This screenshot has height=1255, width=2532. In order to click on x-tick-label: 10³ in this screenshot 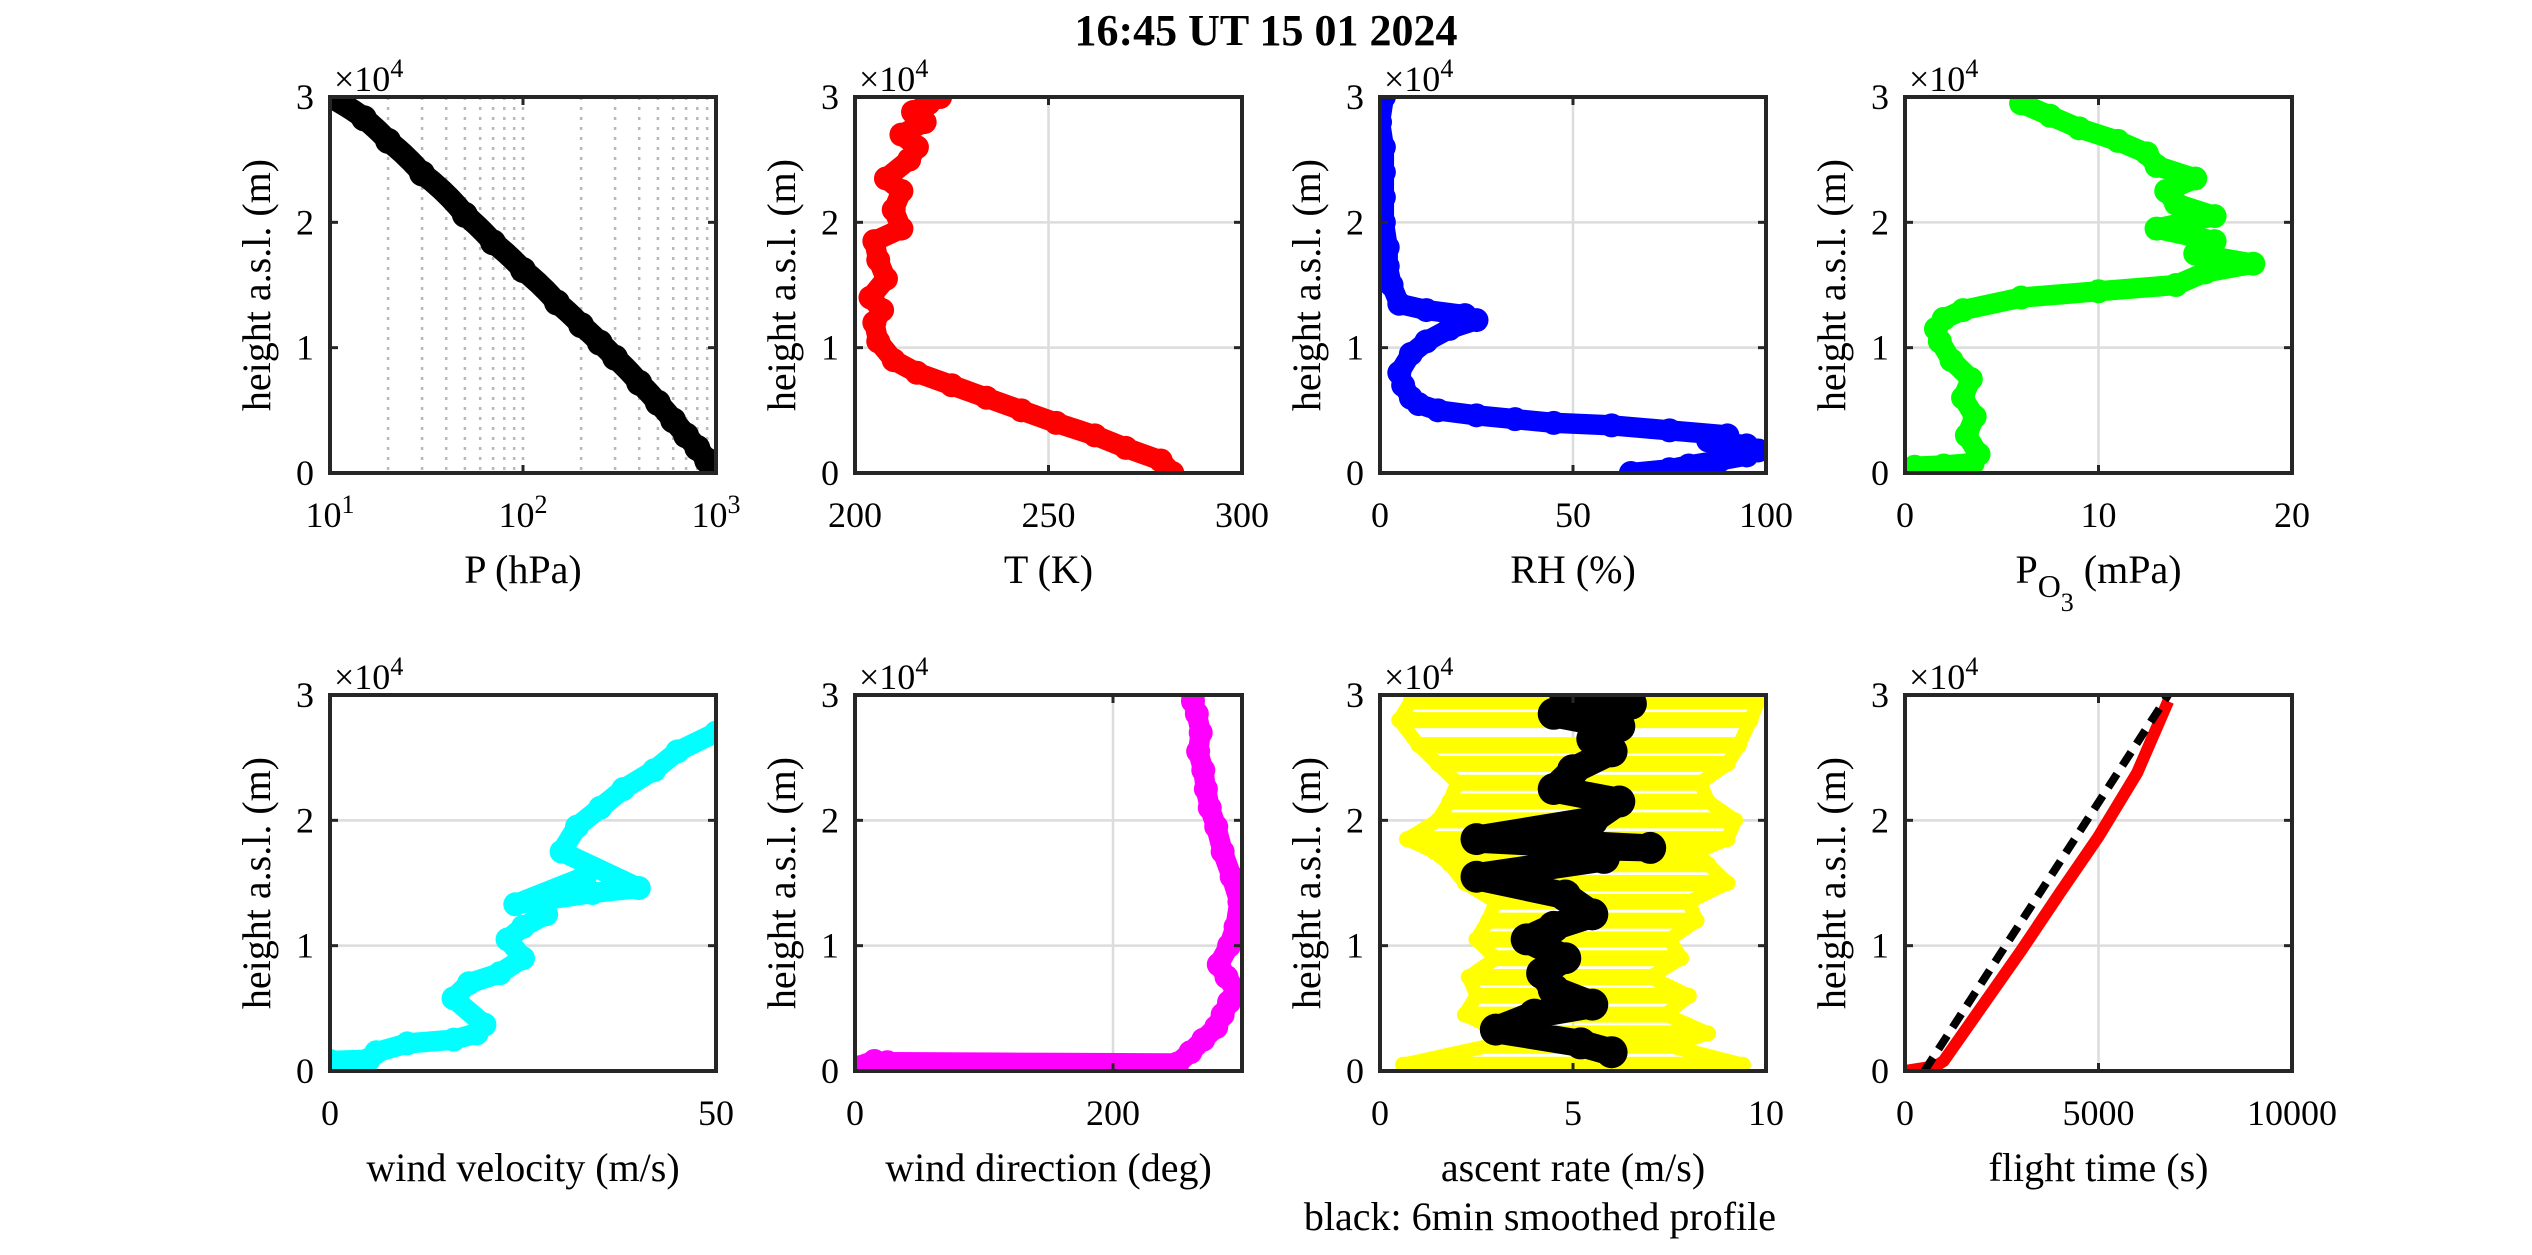, I will do `click(716, 512)`.